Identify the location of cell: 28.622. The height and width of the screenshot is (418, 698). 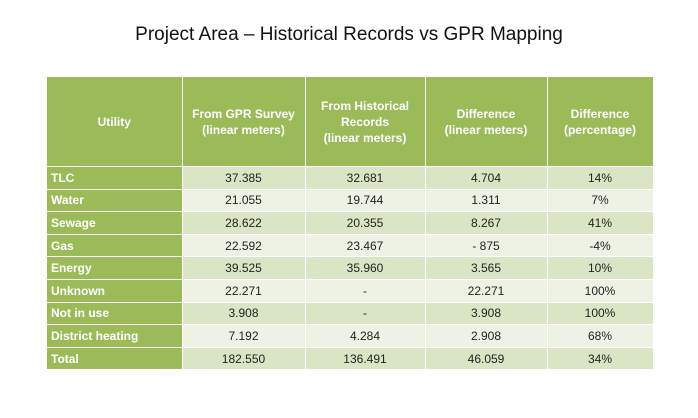
(244, 223).